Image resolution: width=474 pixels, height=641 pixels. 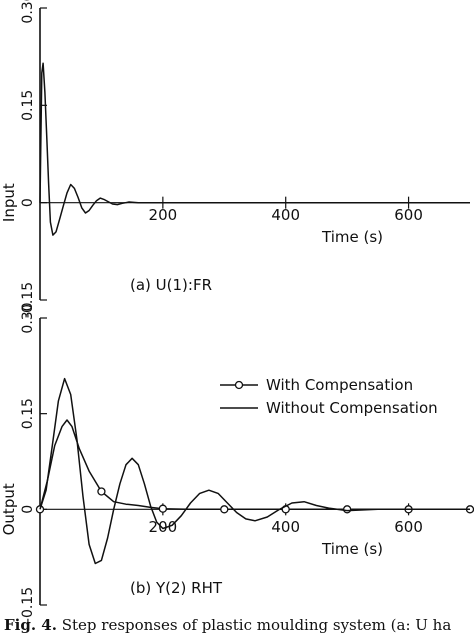 I want to click on y-axis-label: Input, so click(x=9, y=202).